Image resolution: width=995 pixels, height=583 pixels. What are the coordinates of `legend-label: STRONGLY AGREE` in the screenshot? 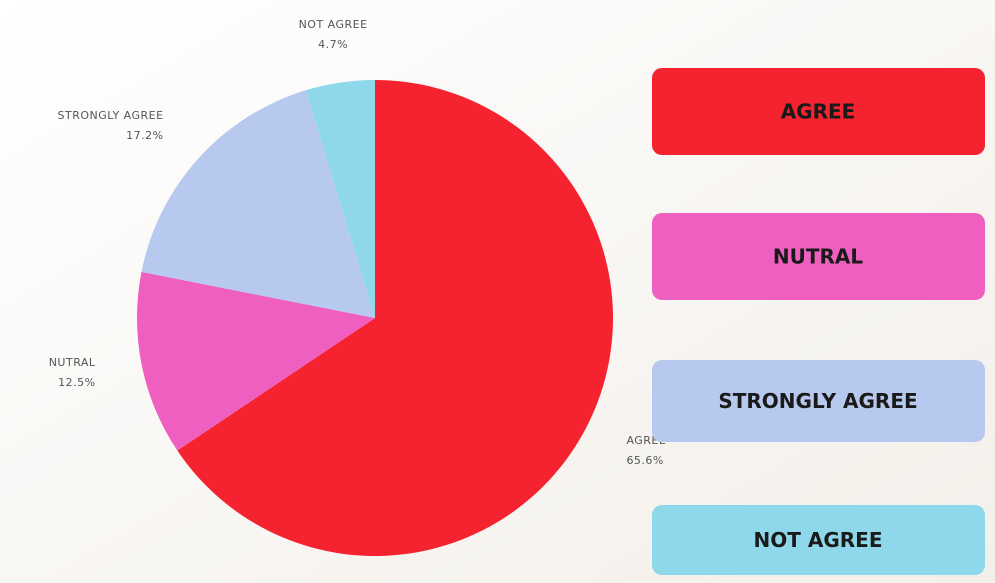 It's located at (817, 401).